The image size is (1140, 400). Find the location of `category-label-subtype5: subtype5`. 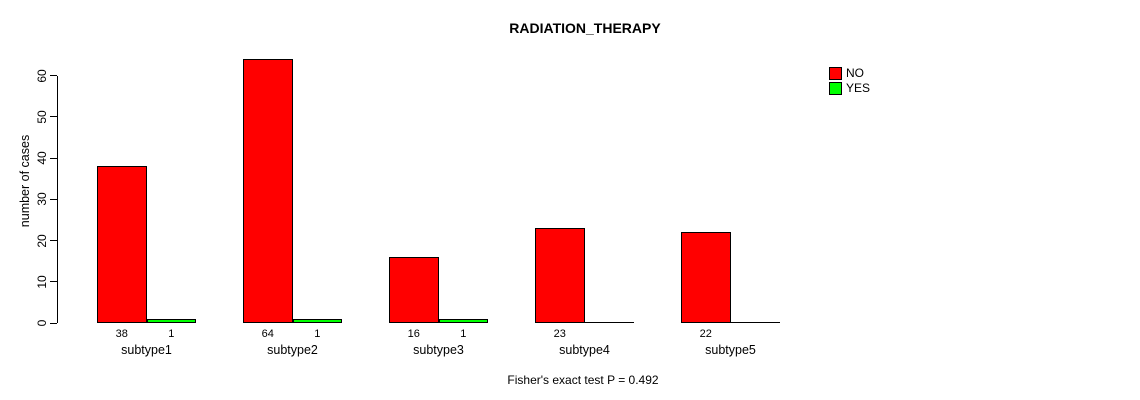

category-label-subtype5: subtype5 is located at coordinates (730, 350).